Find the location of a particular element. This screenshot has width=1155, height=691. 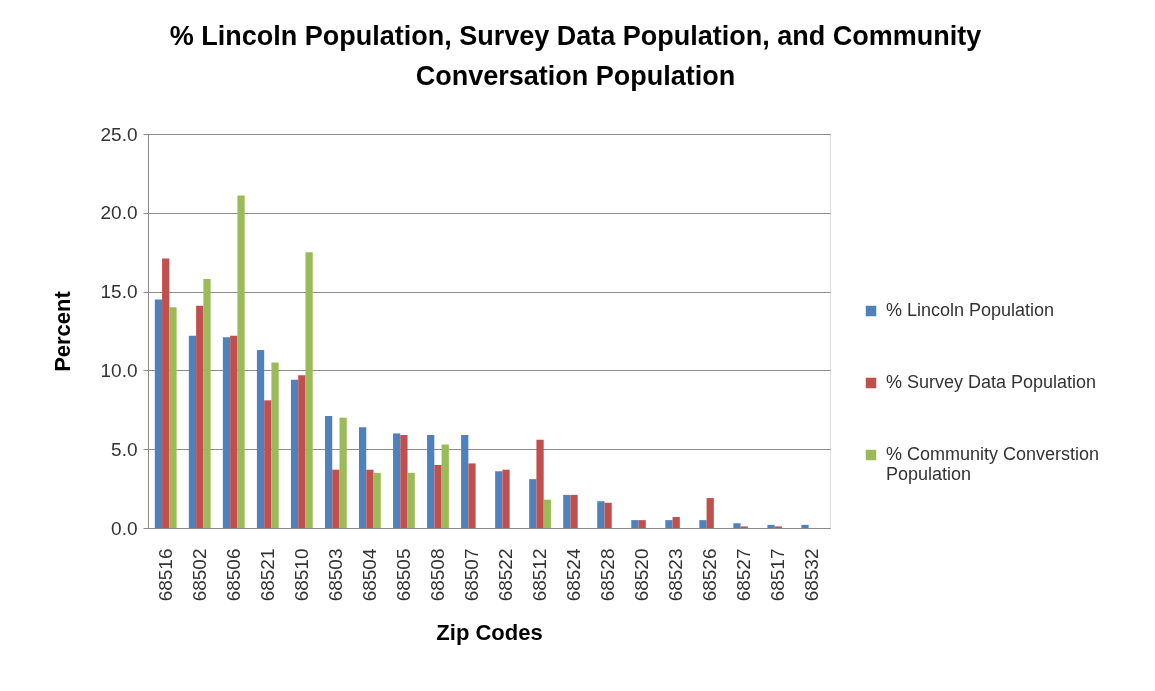

x-tick-label: 68508 is located at coordinates (437, 575).